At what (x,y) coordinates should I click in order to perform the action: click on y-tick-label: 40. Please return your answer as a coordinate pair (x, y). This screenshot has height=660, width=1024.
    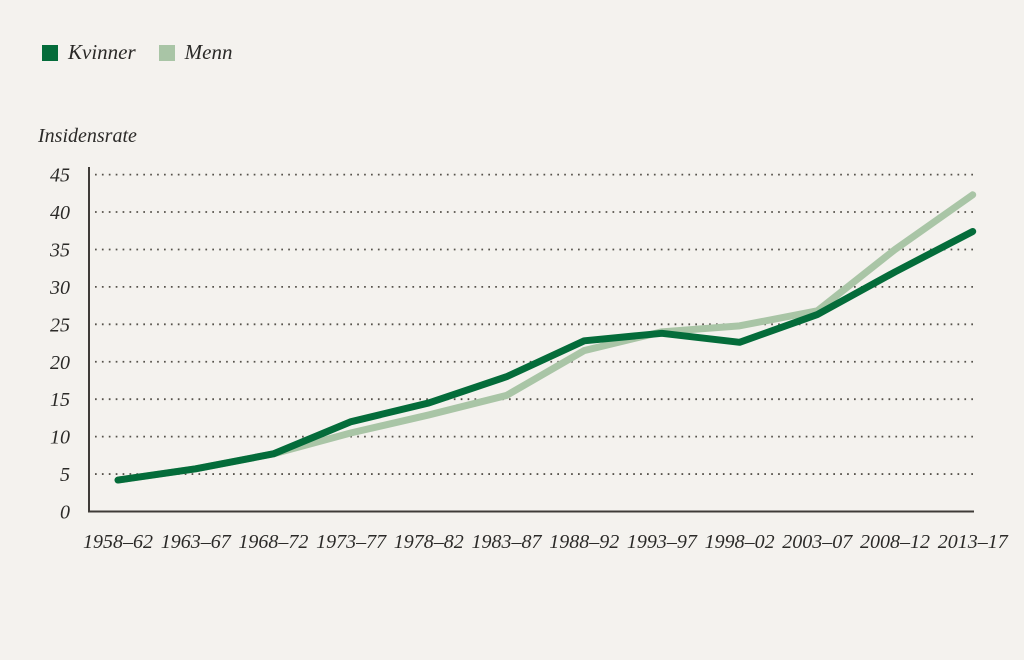
    Looking at the image, I should click on (60, 213).